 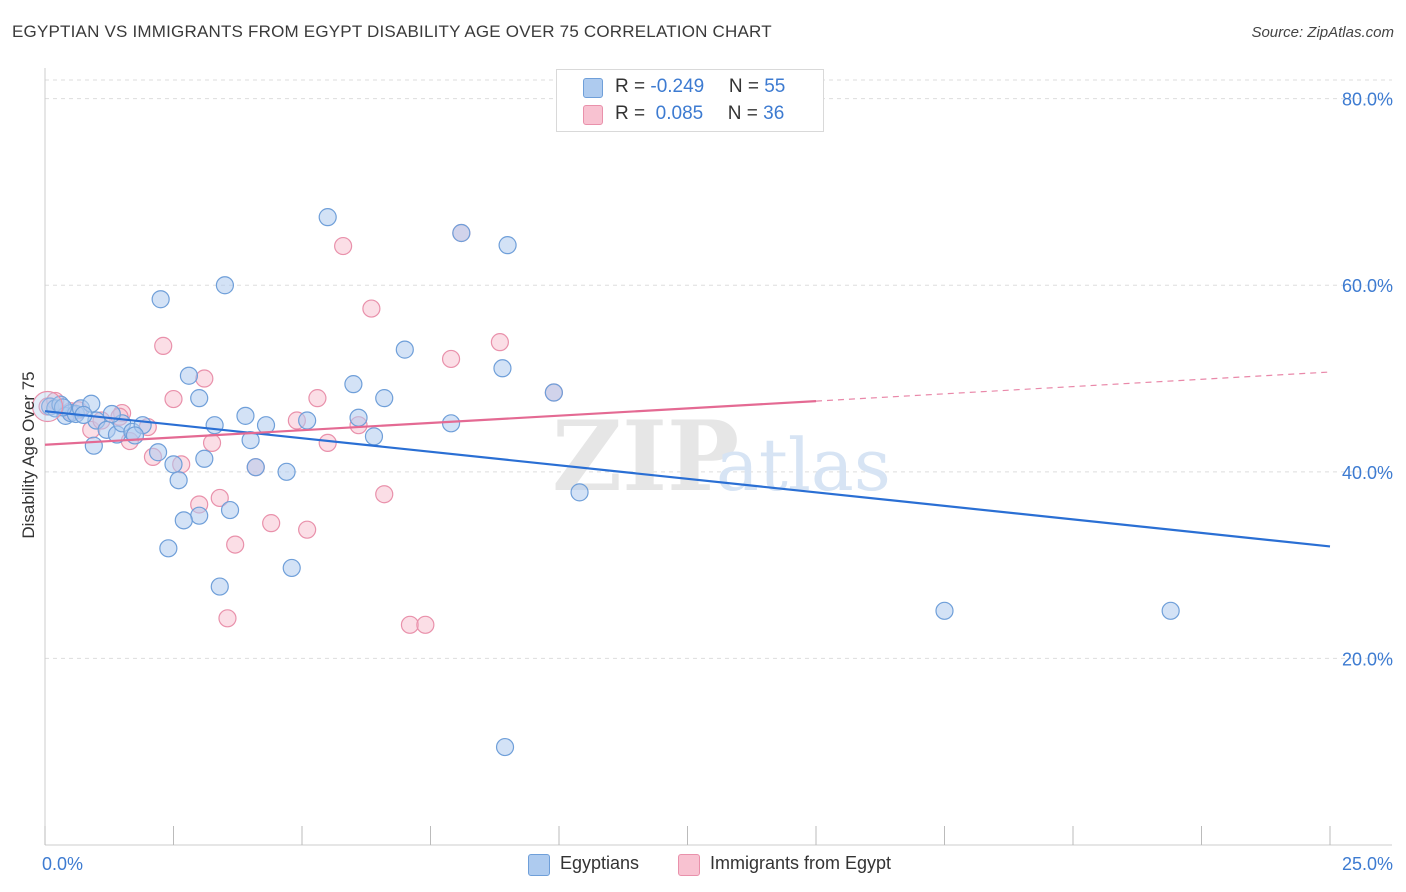 I want to click on stats-legend: R = -0.249 N = 55 R = 0.085 N = 36, so click(x=690, y=100).